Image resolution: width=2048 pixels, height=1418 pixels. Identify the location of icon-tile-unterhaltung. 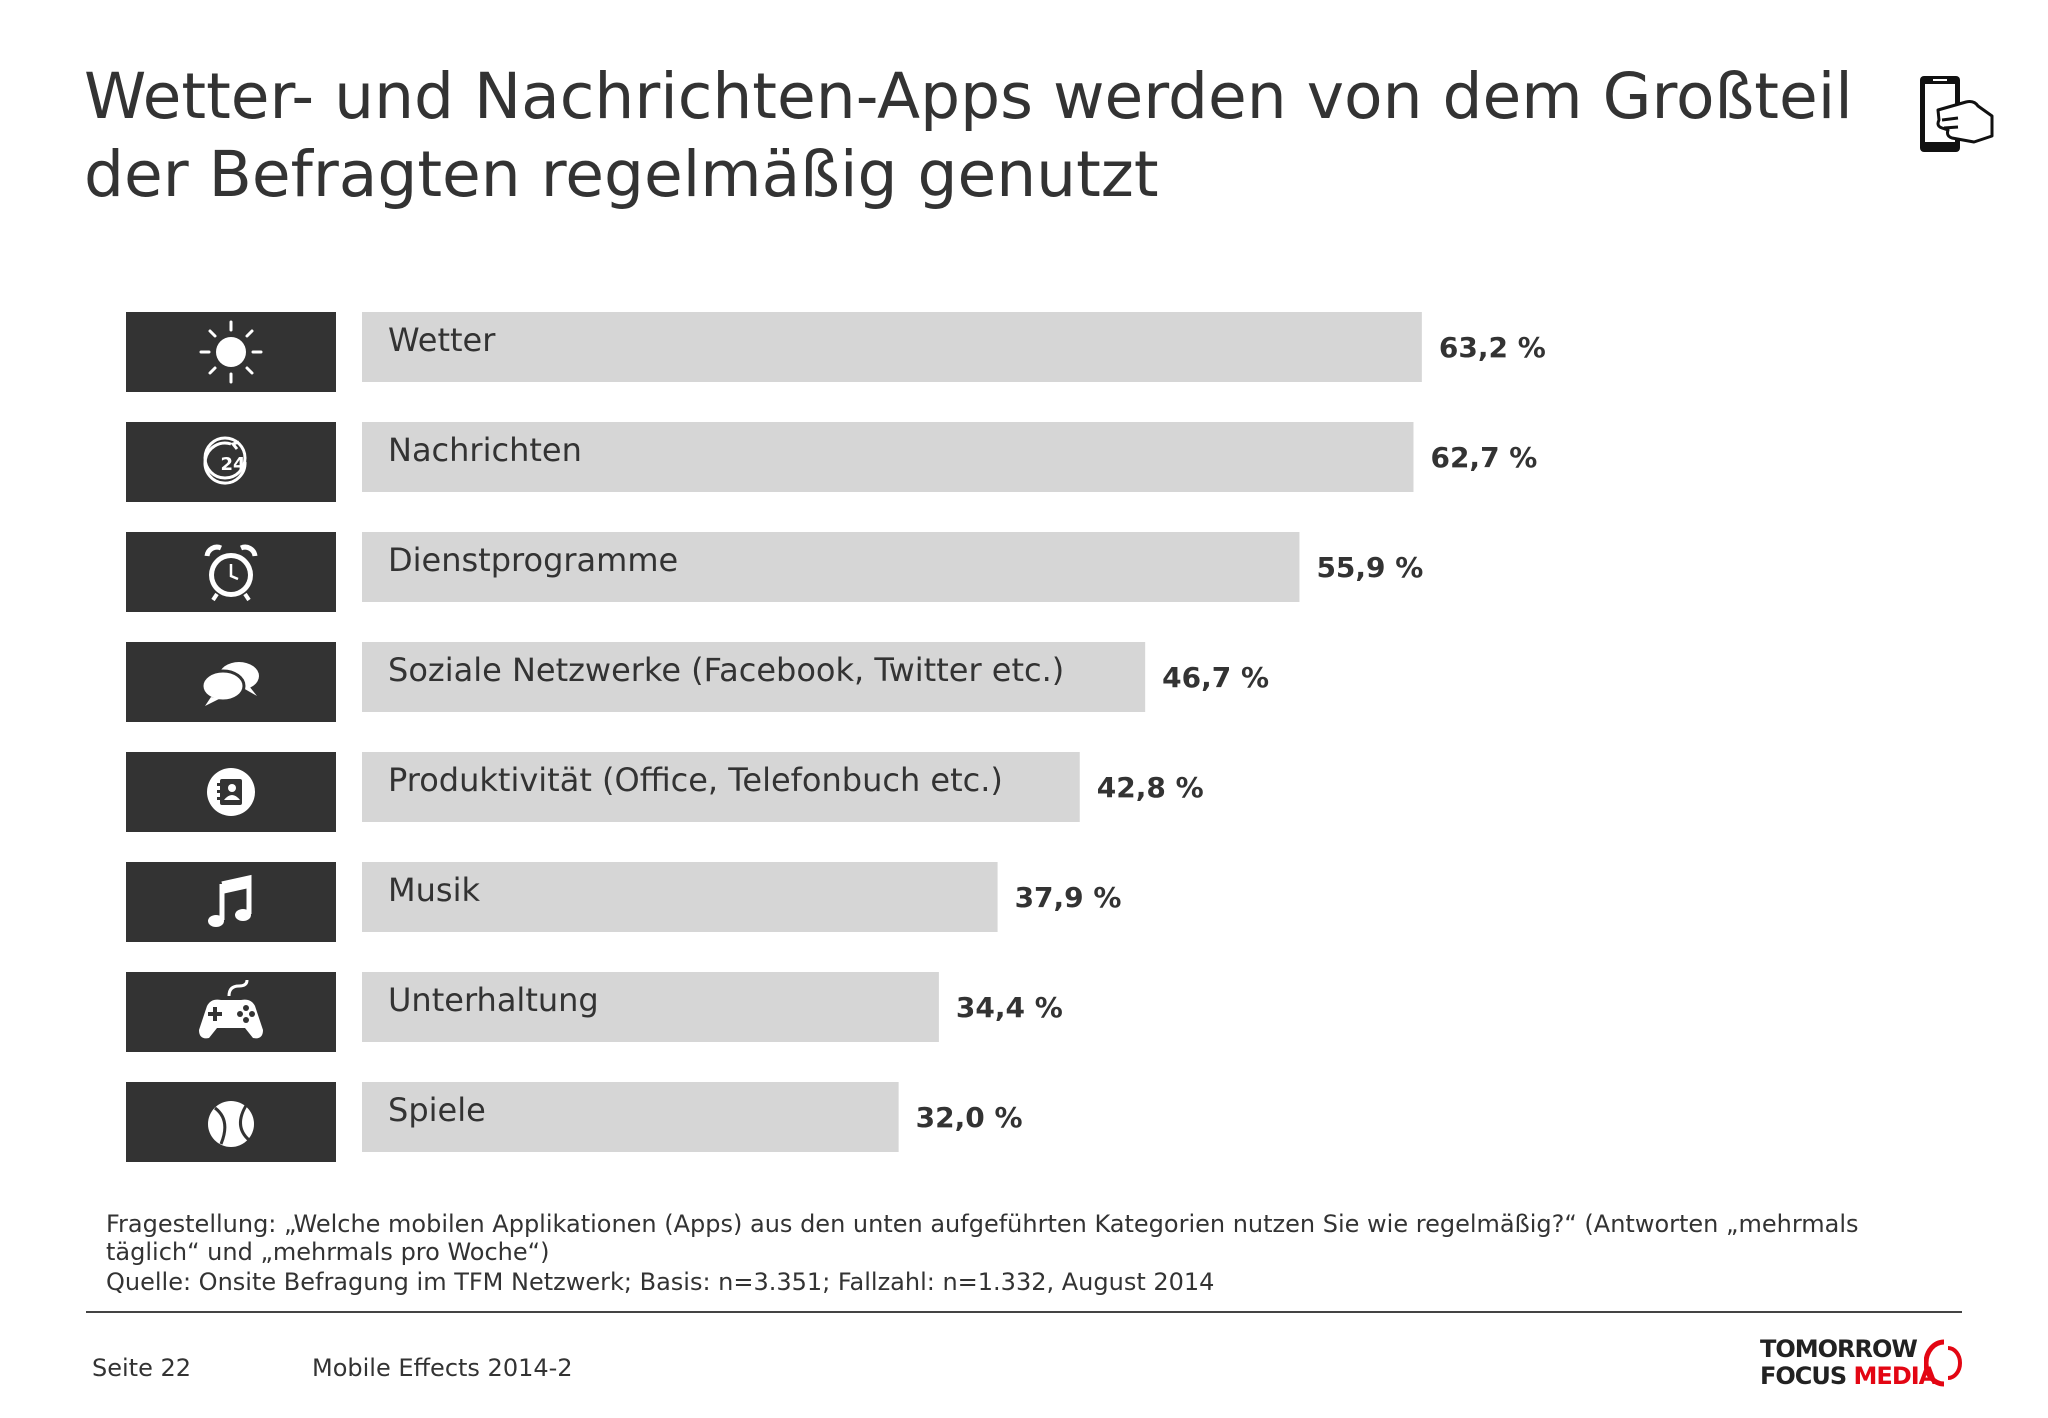
(231, 1012).